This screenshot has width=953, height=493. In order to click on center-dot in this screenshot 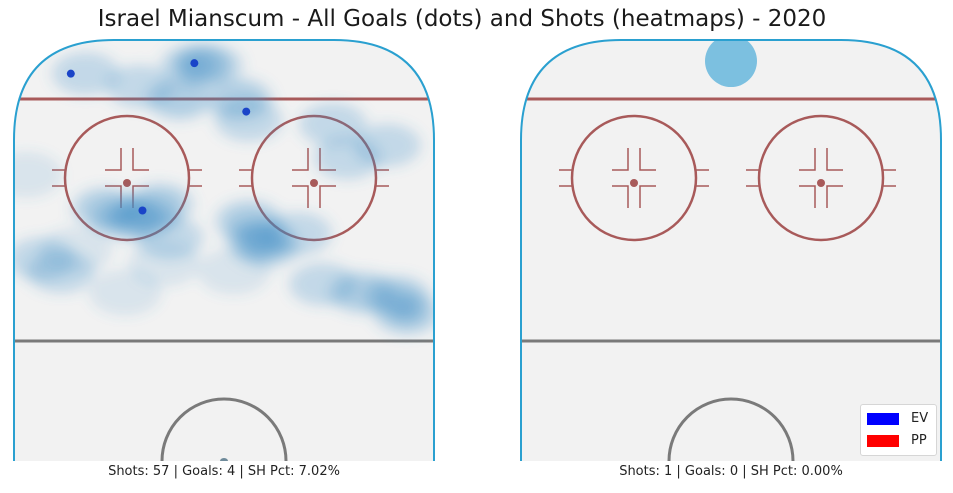, I will do `click(224, 459)`.